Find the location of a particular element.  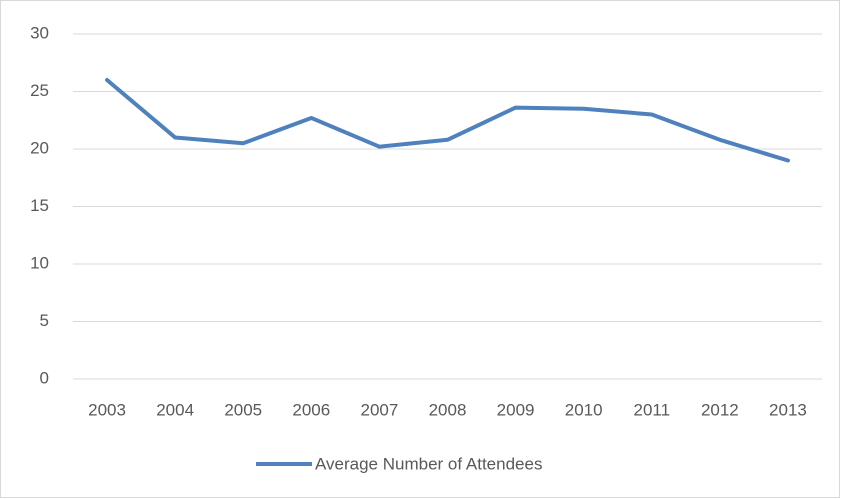

y-tick-label: 25 is located at coordinates (39, 90).